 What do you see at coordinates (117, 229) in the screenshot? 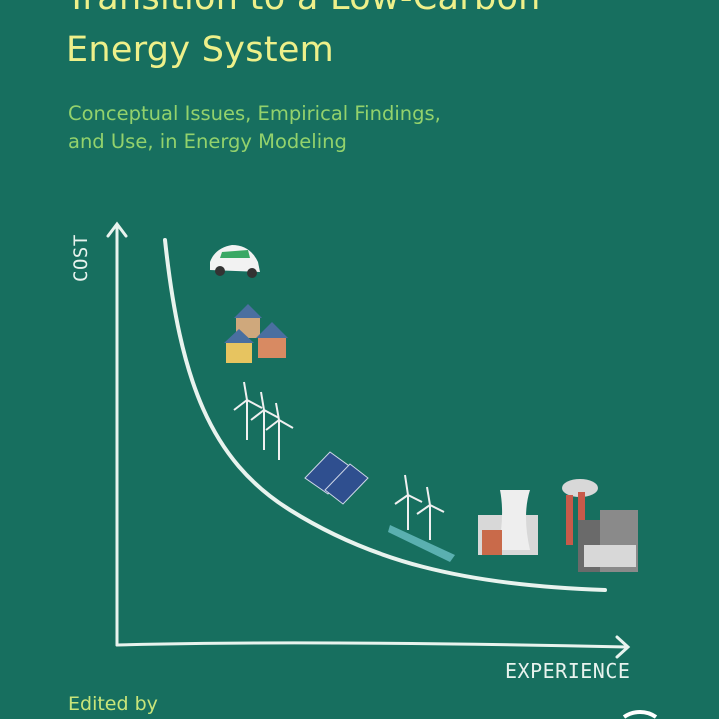
I see `y-axis-arrow-icon` at bounding box center [117, 229].